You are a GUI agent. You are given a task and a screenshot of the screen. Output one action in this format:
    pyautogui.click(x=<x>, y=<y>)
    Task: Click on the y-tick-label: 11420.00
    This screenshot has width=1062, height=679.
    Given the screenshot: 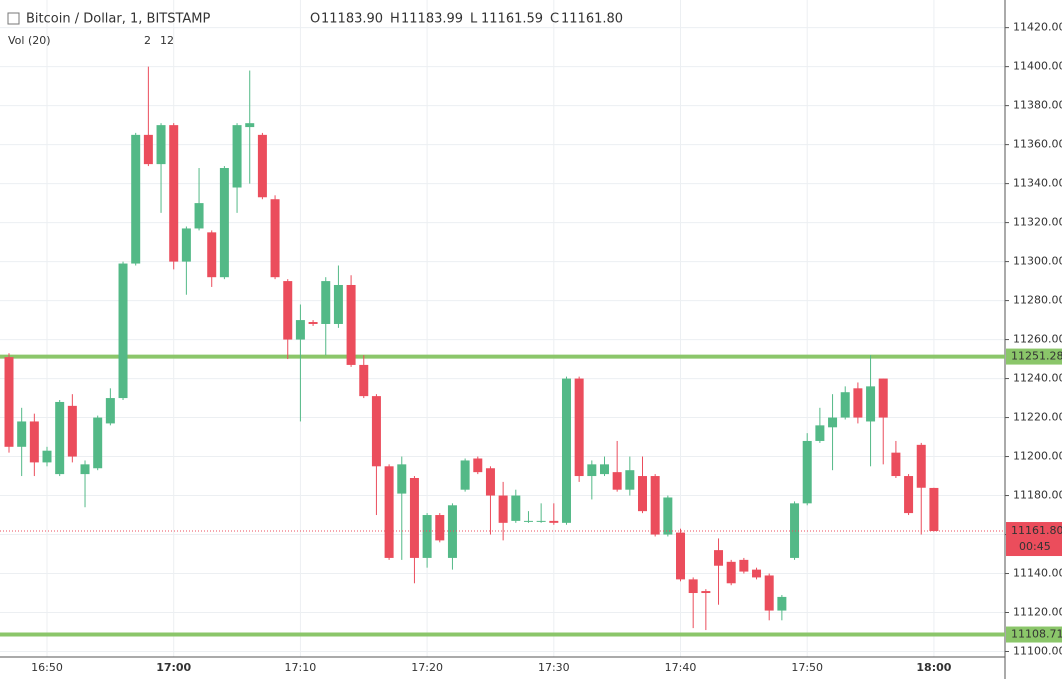 What is the action you would take?
    pyautogui.click(x=1037, y=27)
    